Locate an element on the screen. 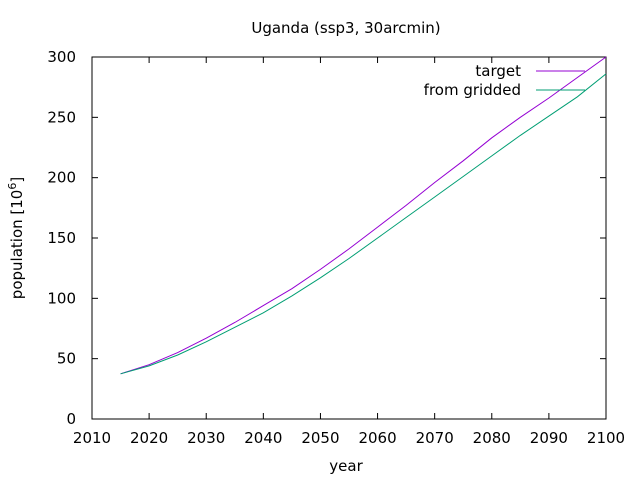 The width and height of the screenshot is (640, 480). y-tick-label: 200 is located at coordinates (61, 178).